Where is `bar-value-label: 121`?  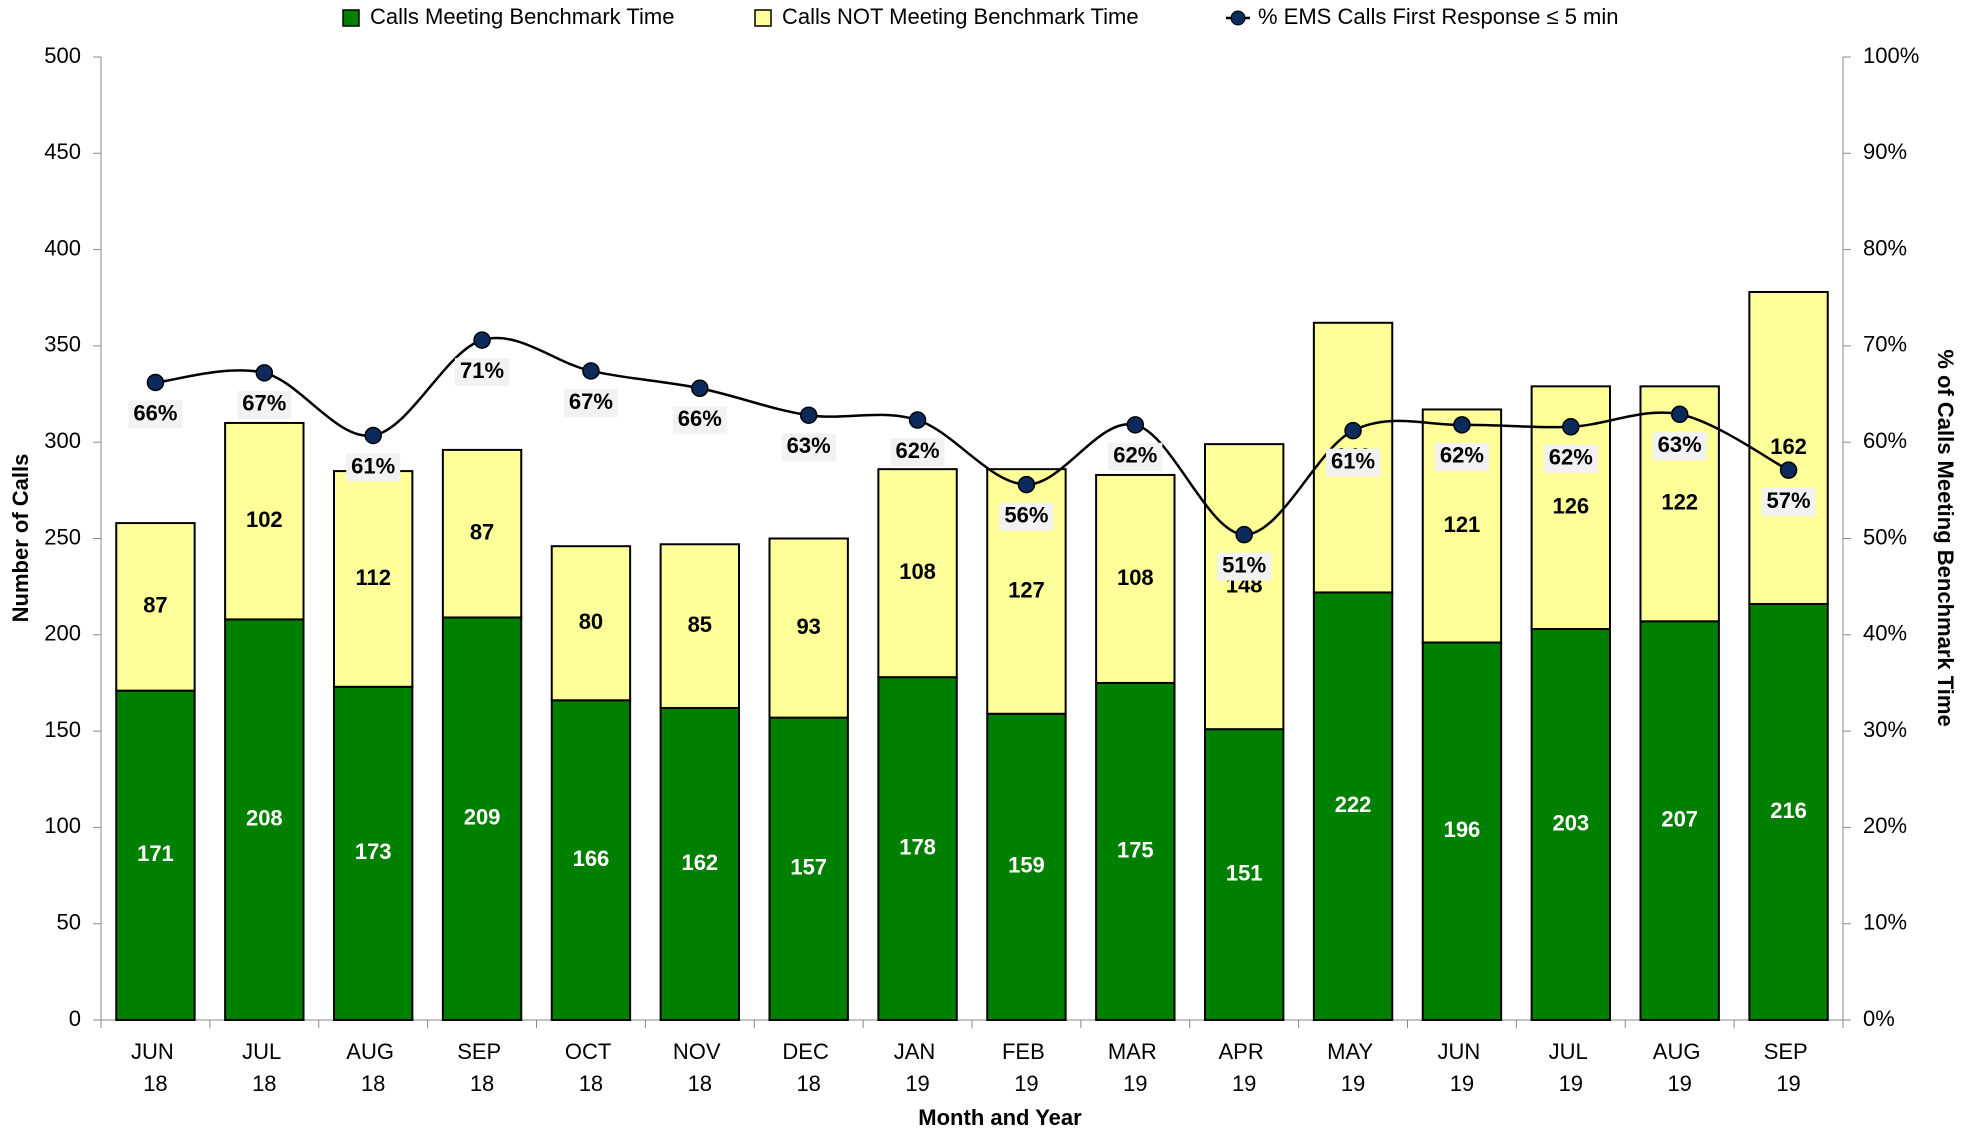 bar-value-label: 121 is located at coordinates (1462, 524).